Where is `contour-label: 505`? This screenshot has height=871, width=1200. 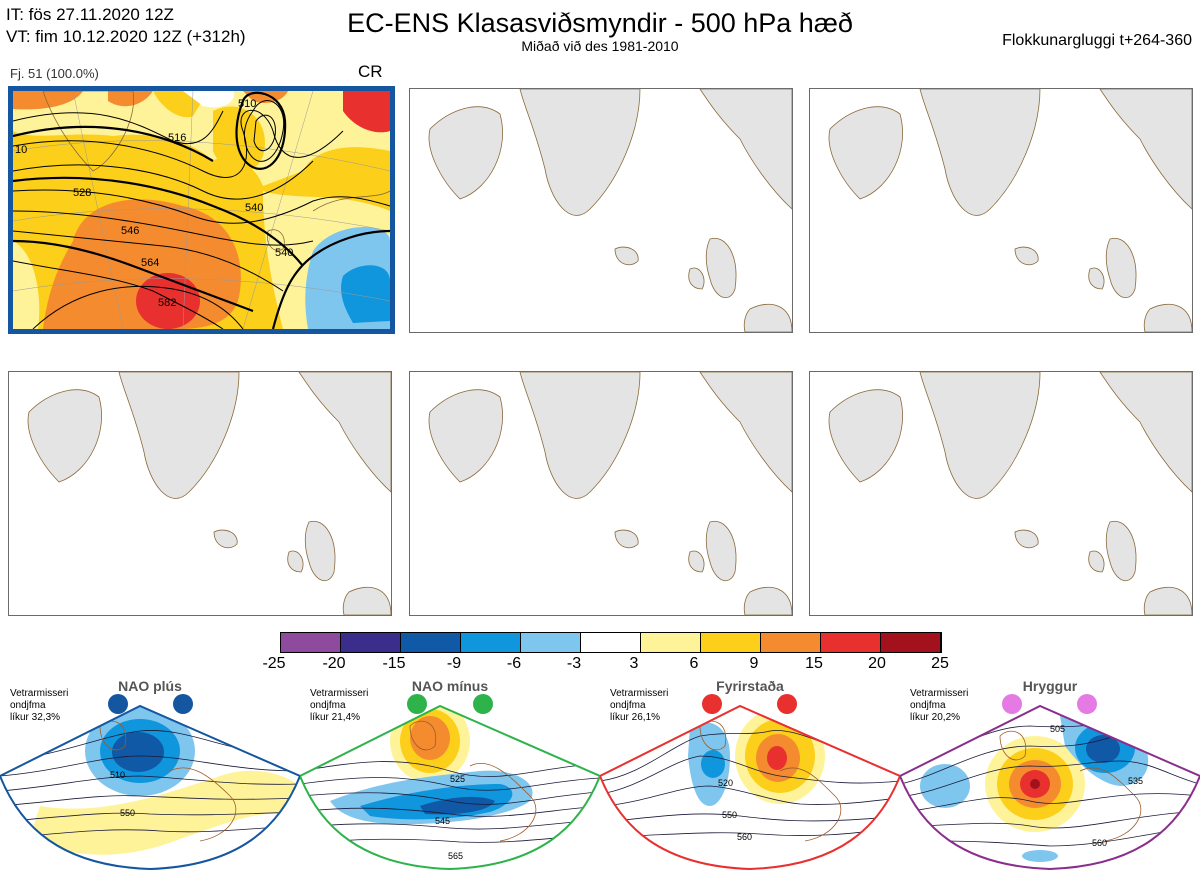 contour-label: 505 is located at coordinates (1057, 729).